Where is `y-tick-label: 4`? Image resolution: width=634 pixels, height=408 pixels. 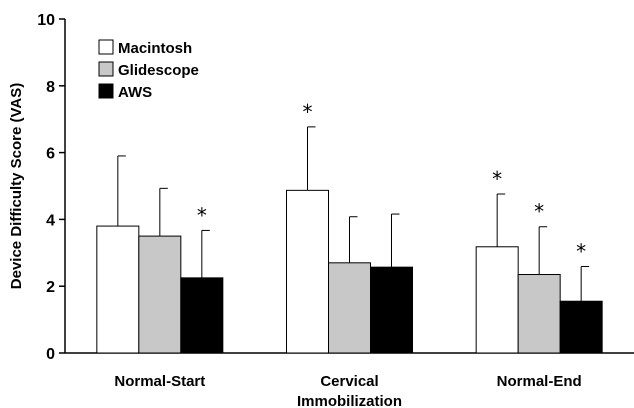 y-tick-label: 4 is located at coordinates (50, 220).